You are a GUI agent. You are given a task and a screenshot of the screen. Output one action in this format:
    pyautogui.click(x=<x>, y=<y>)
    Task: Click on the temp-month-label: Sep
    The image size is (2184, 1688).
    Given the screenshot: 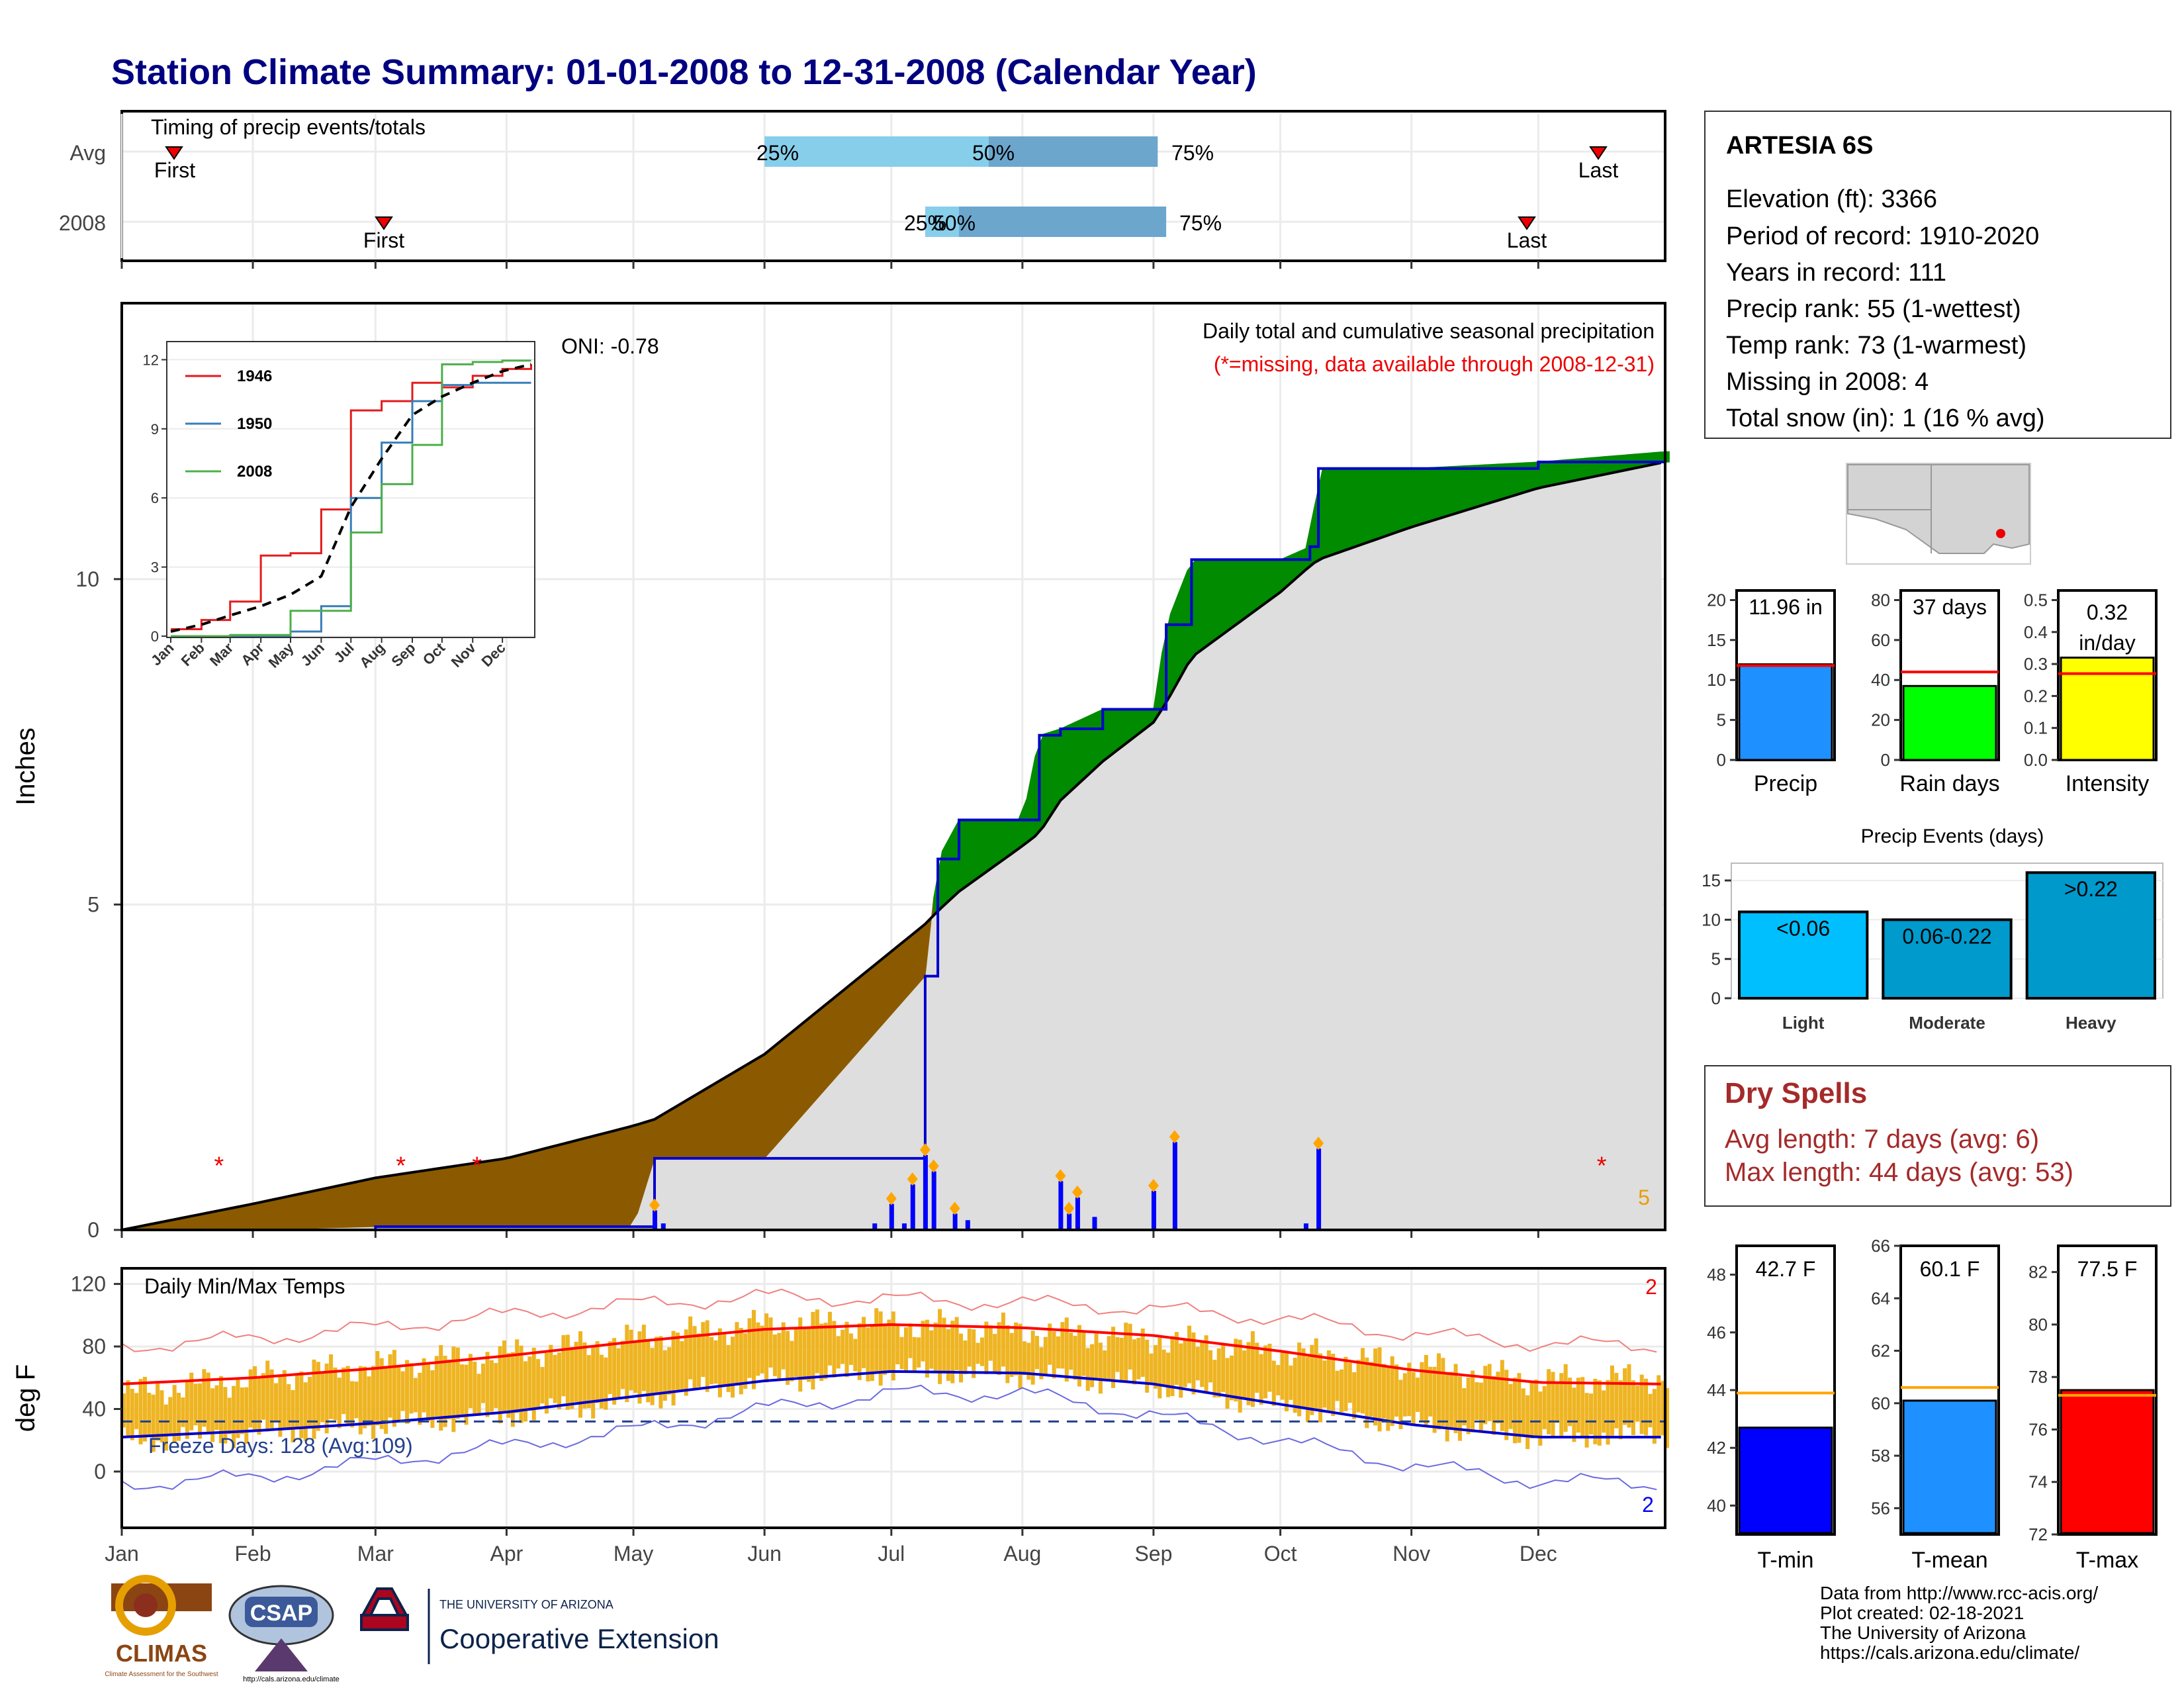 What is the action you would take?
    pyautogui.click(x=1153, y=1554)
    